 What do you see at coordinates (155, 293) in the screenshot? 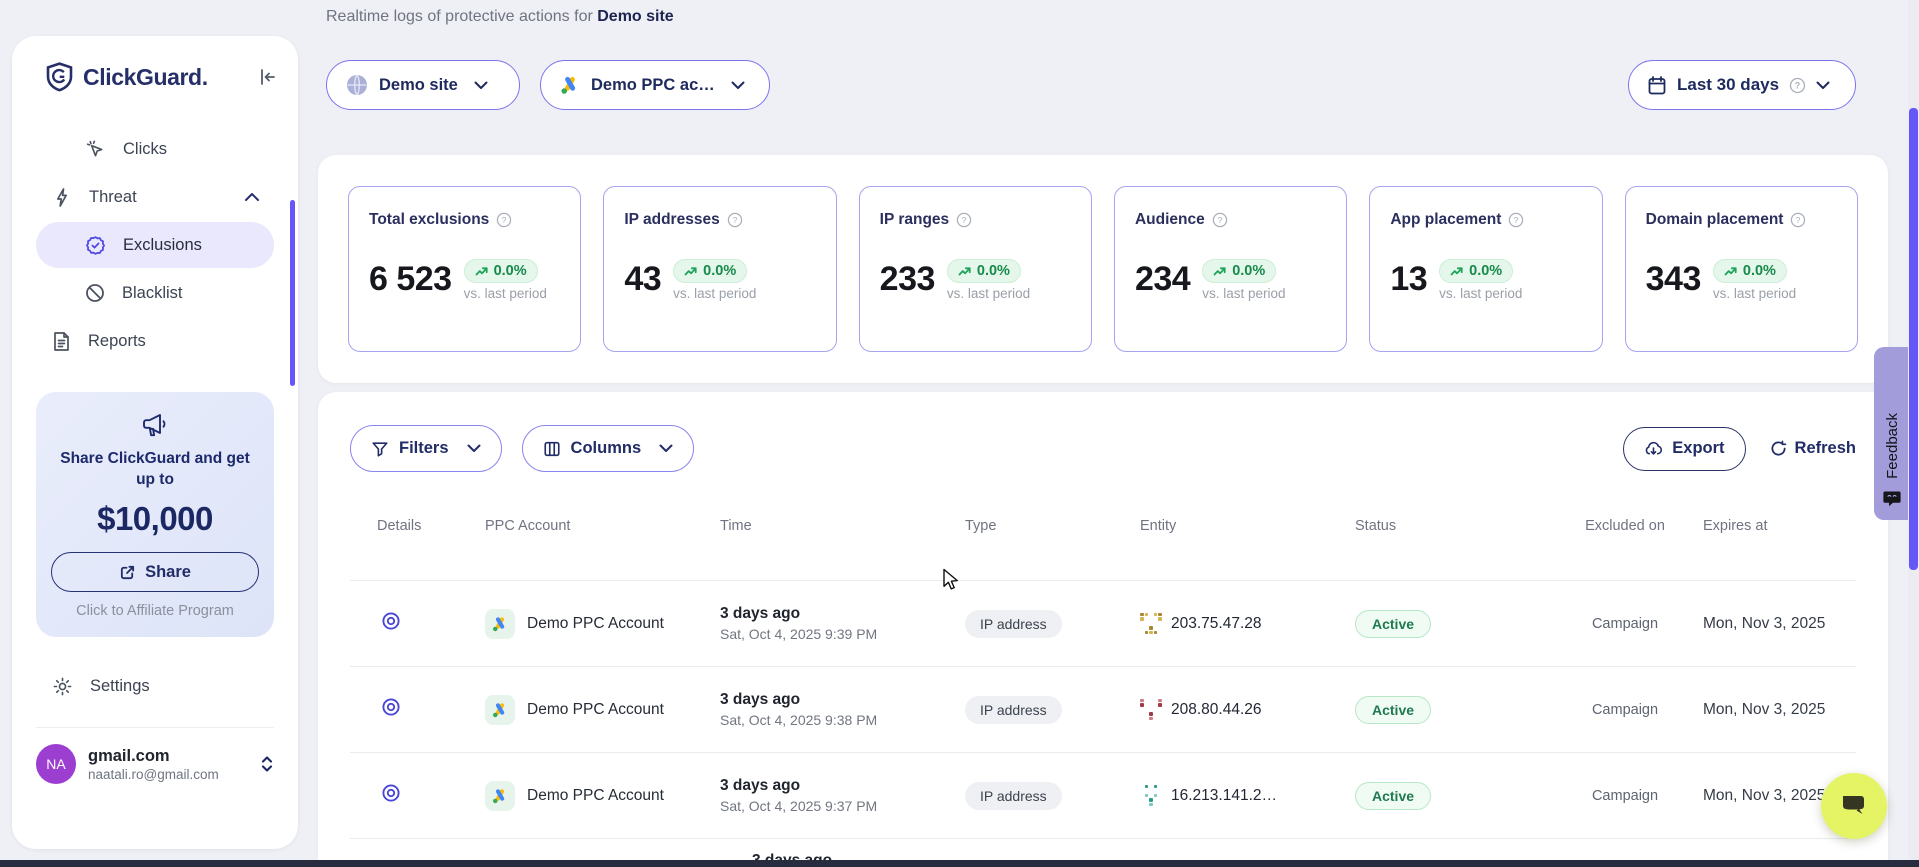
I see `sidebar-item-blacklist: Blacklist` at bounding box center [155, 293].